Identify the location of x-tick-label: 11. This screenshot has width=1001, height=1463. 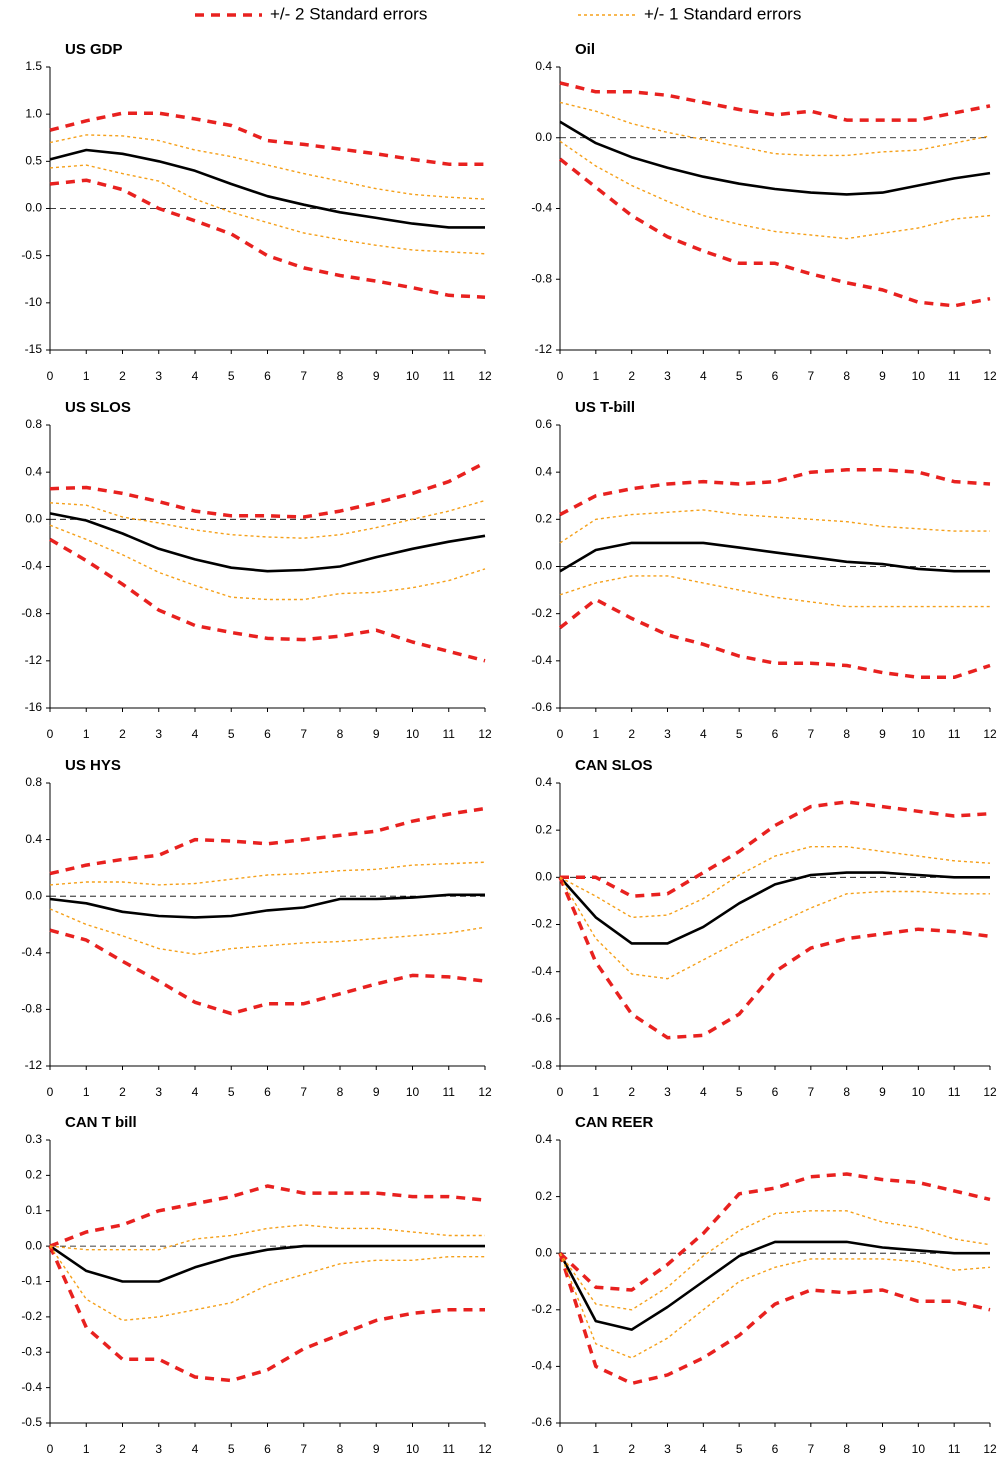
(449, 734).